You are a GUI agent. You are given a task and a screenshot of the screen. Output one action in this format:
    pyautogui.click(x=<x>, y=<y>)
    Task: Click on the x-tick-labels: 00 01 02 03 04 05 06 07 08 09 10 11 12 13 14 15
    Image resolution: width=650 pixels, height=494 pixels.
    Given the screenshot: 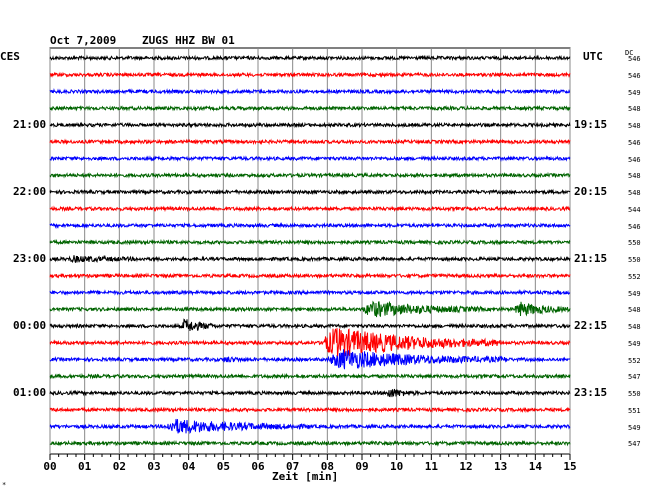 What is the action you would take?
    pyautogui.click(x=309, y=466)
    